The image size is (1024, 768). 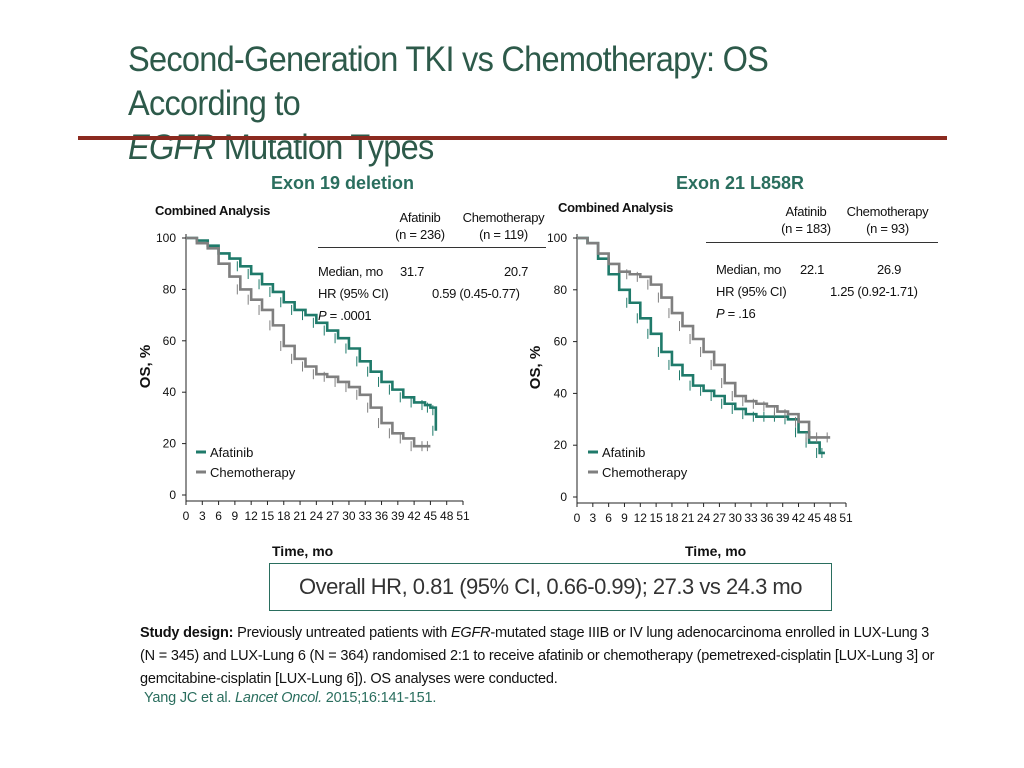 What do you see at coordinates (563, 497) in the screenshot?
I see `y-tick-label-1-0: 0` at bounding box center [563, 497].